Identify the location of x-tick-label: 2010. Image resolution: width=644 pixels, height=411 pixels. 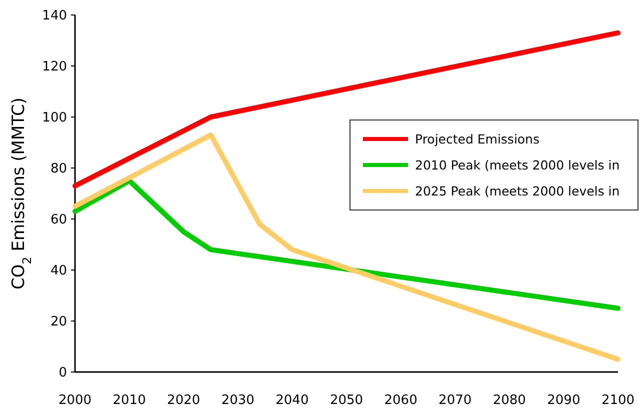
(129, 400).